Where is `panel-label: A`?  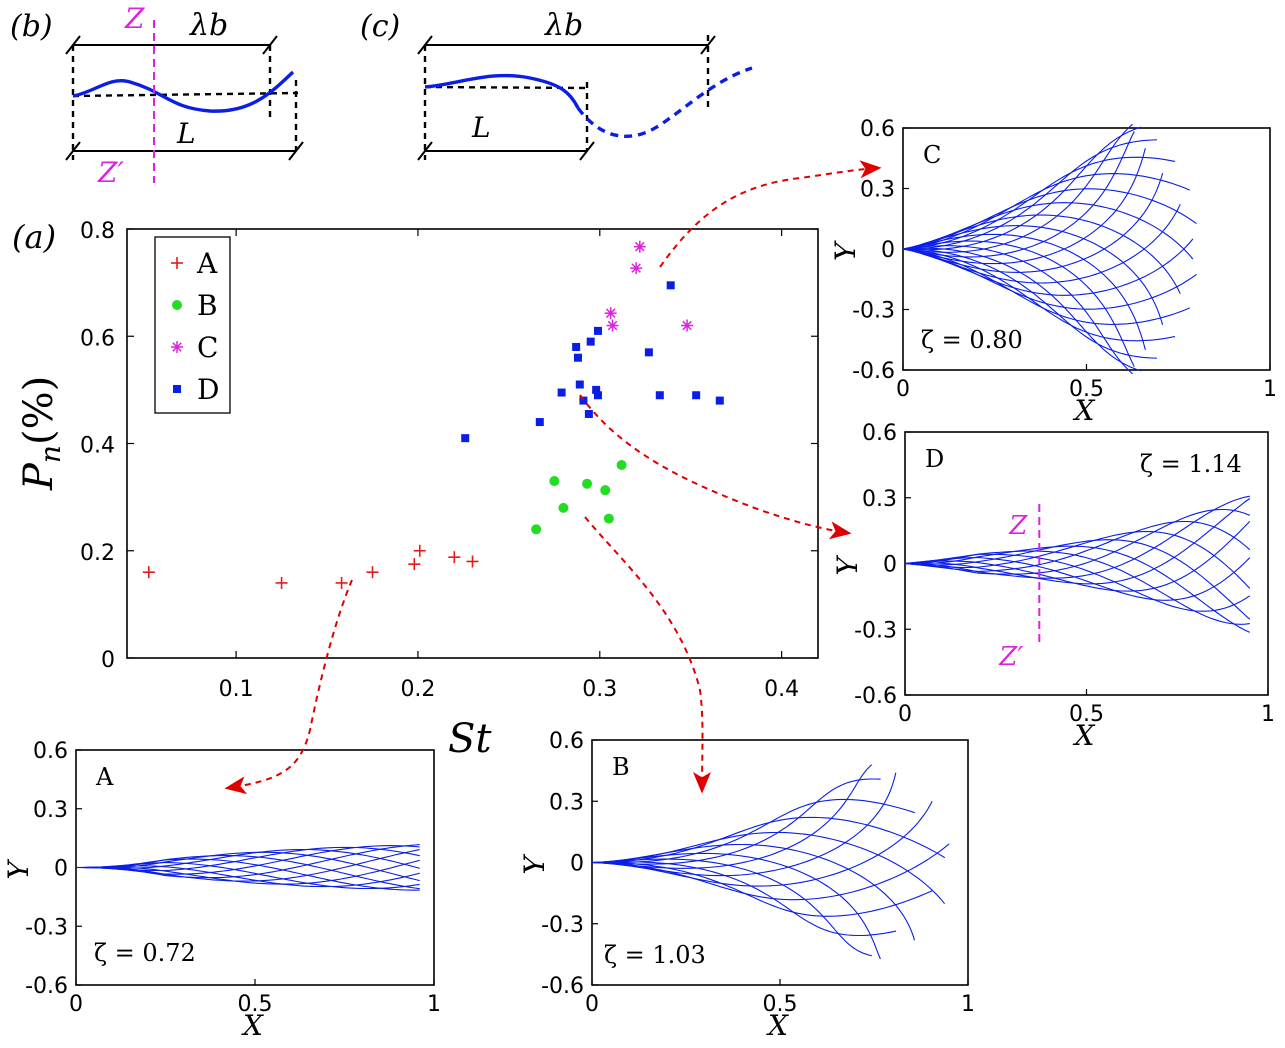
panel-label: A is located at coordinates (104, 777).